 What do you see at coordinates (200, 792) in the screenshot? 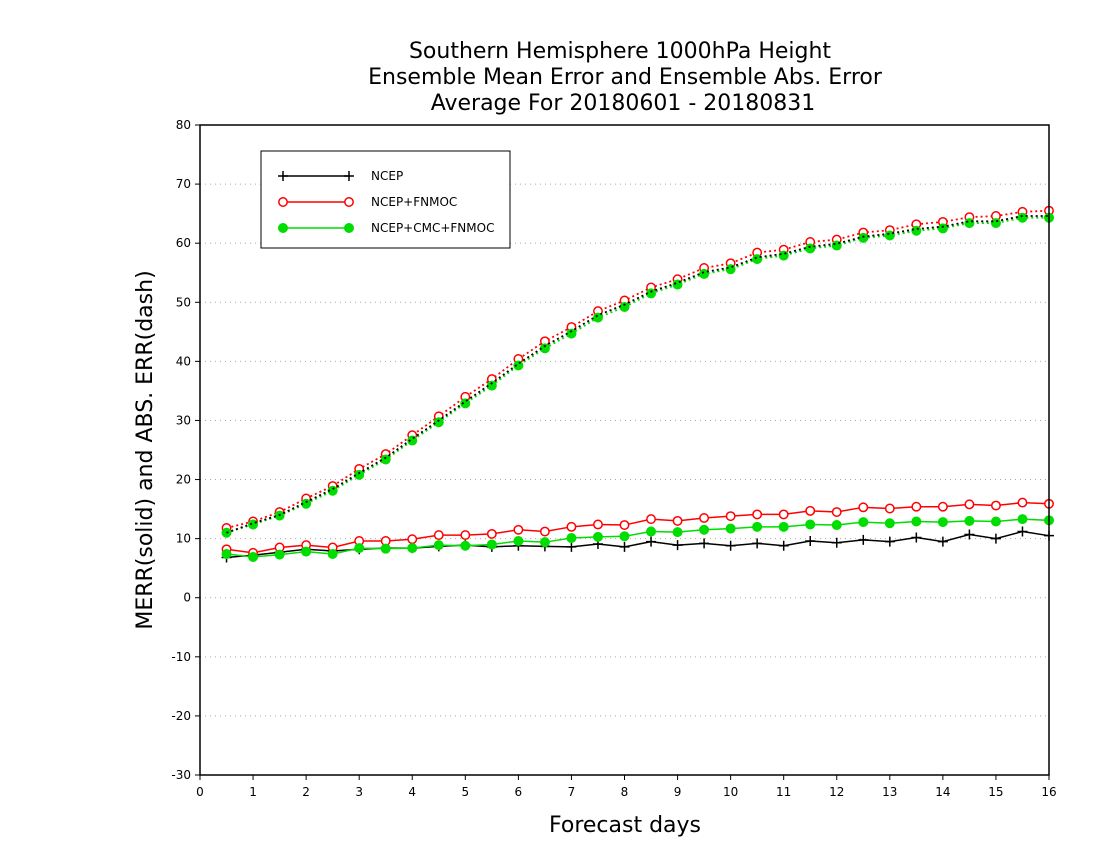
I see `x-tick-label: 0` at bounding box center [200, 792].